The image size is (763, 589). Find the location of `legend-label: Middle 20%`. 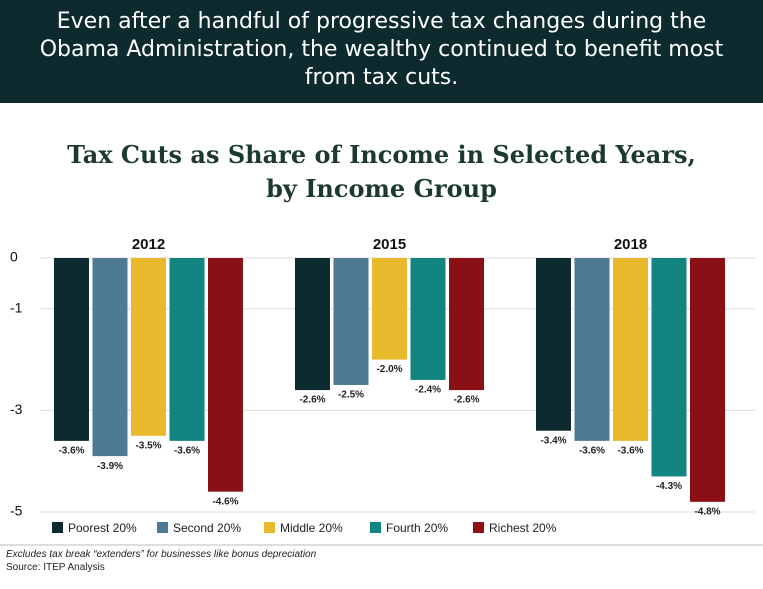

legend-label: Middle 20% is located at coordinates (311, 528).